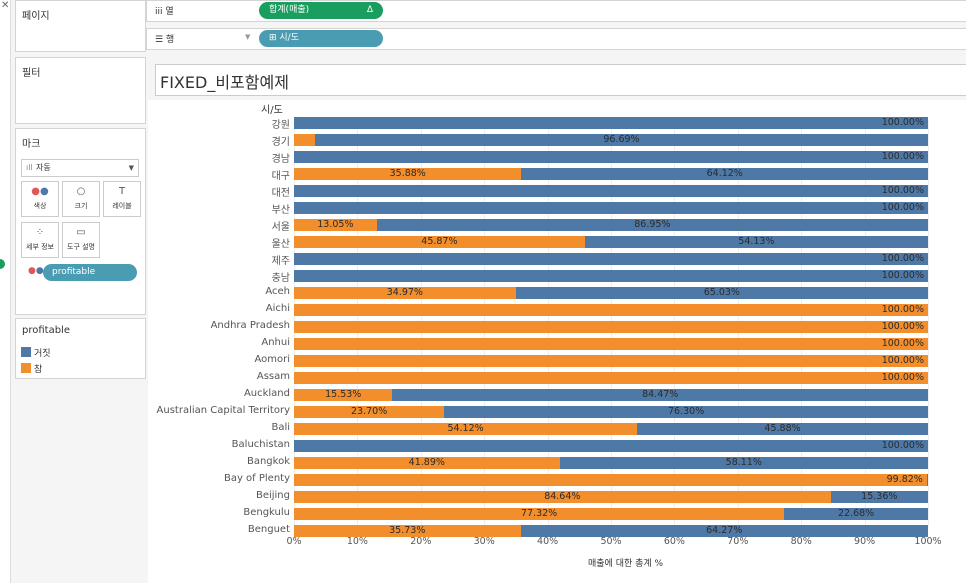 The image size is (966, 583). I want to click on rows-pill: ⊞ 시/도, so click(321, 38).